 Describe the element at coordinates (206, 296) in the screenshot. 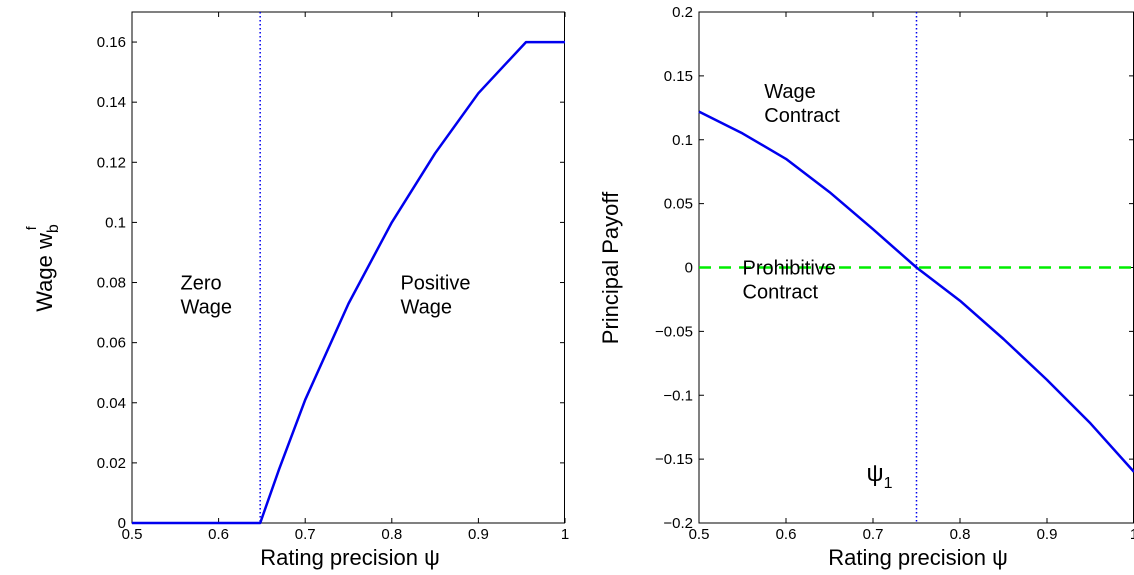

I see `left-annotation-0: Zero Wage` at that location.